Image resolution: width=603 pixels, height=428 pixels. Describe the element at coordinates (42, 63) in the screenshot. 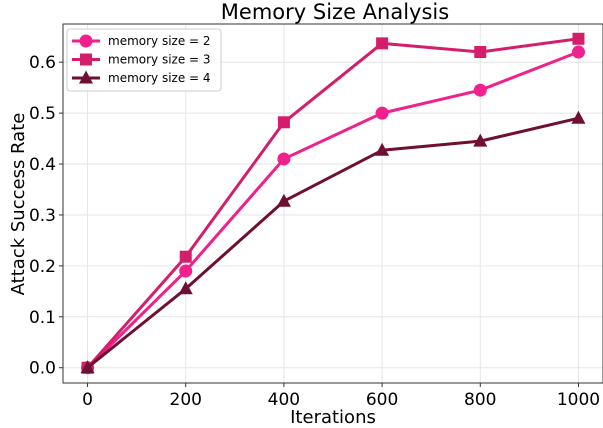

I see `y-tick-label: 0.6` at that location.